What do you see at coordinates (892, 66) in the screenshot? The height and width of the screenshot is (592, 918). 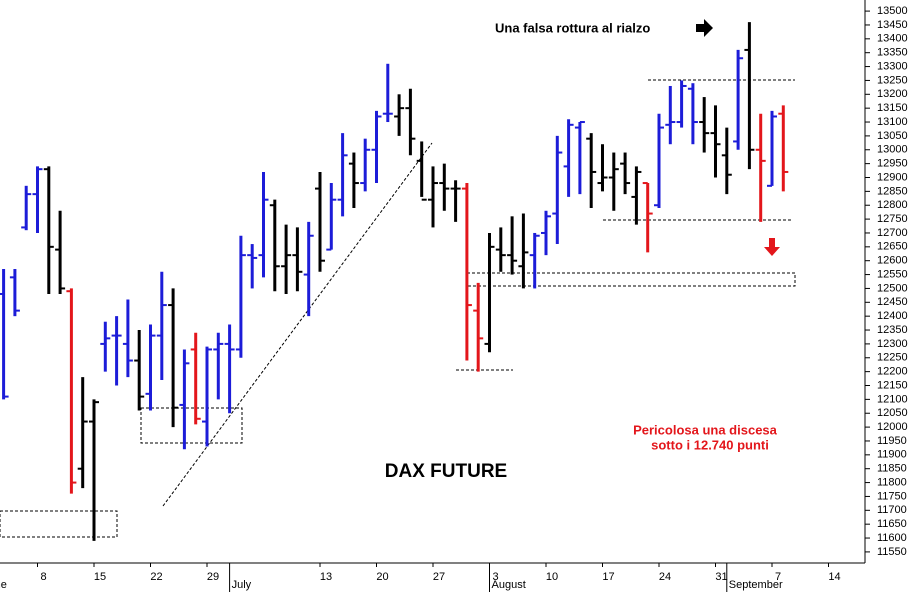 I see `y-tick-label: 13300` at bounding box center [892, 66].